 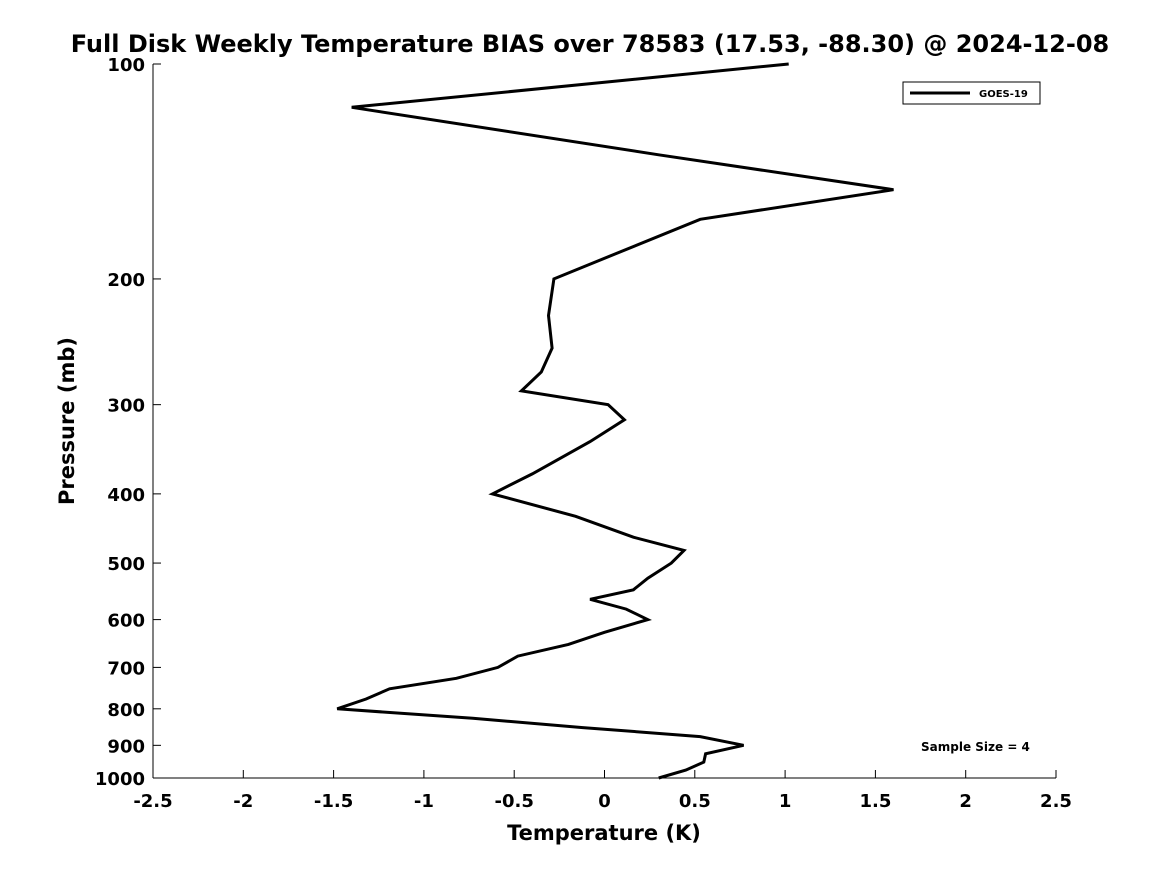 I want to click on x-tick-label: 0.5, so click(x=695, y=801).